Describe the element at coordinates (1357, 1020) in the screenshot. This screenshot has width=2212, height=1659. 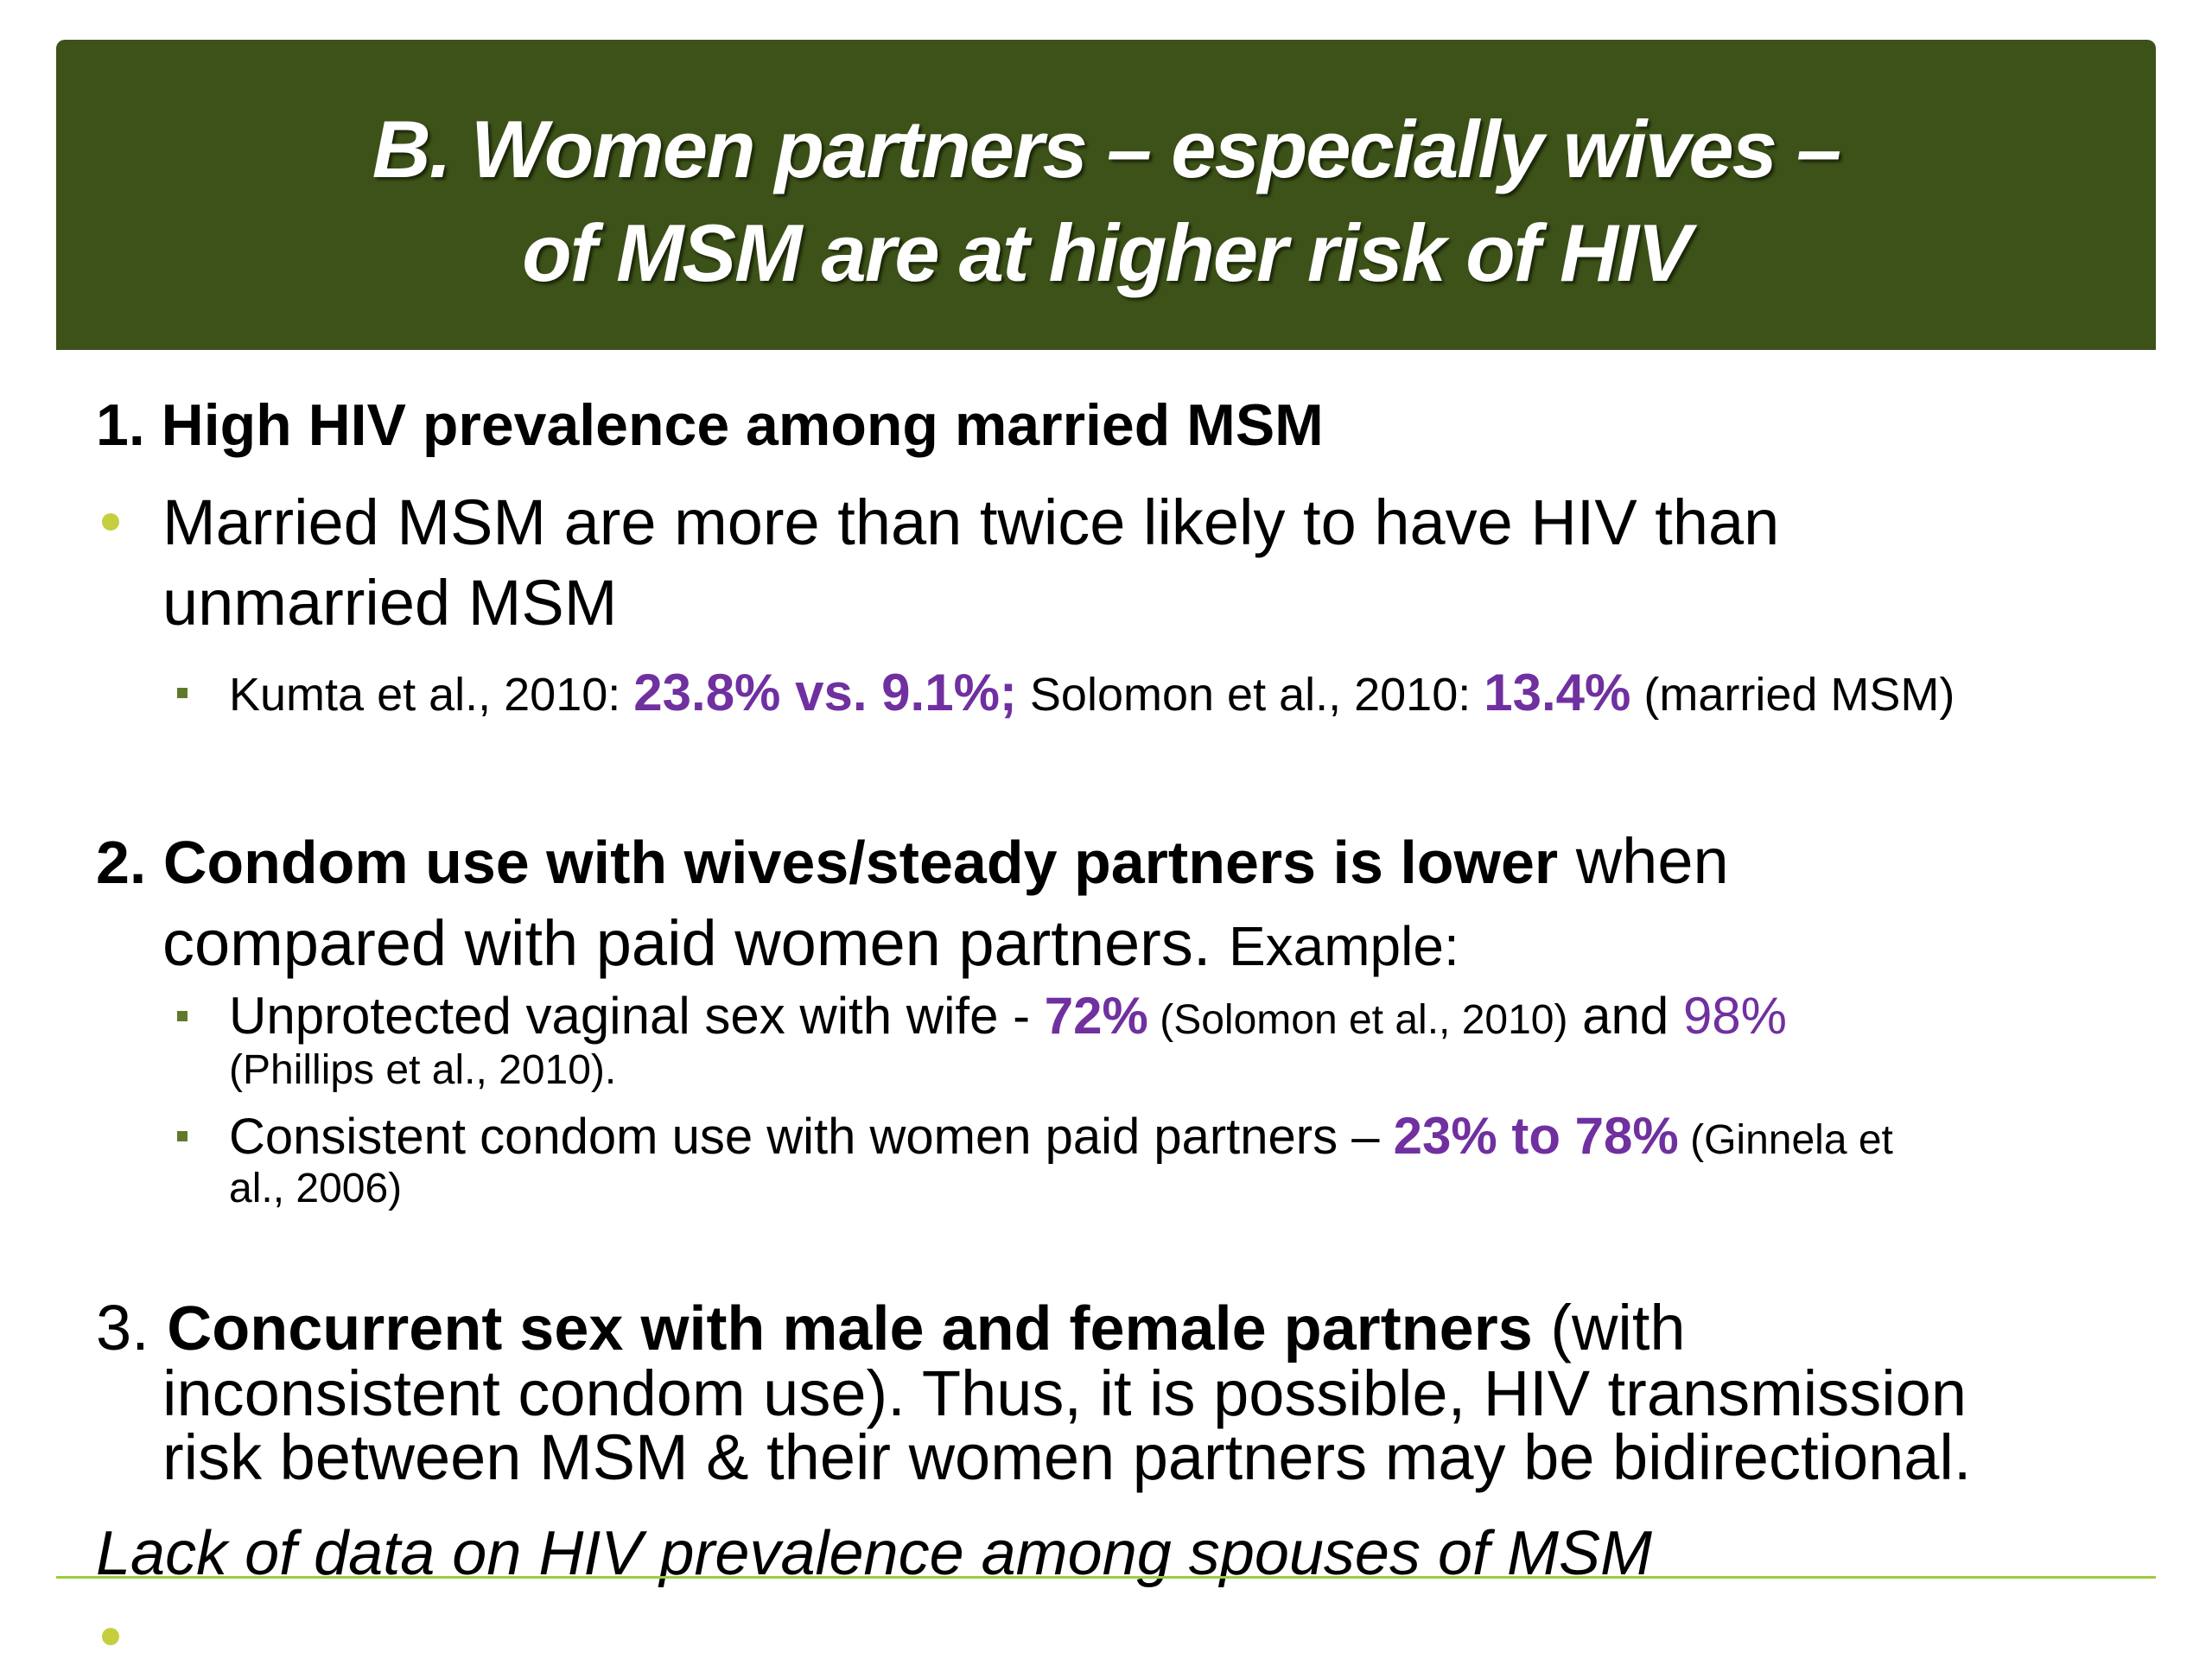
I see `text: (Solomon et al., 2010)` at that location.